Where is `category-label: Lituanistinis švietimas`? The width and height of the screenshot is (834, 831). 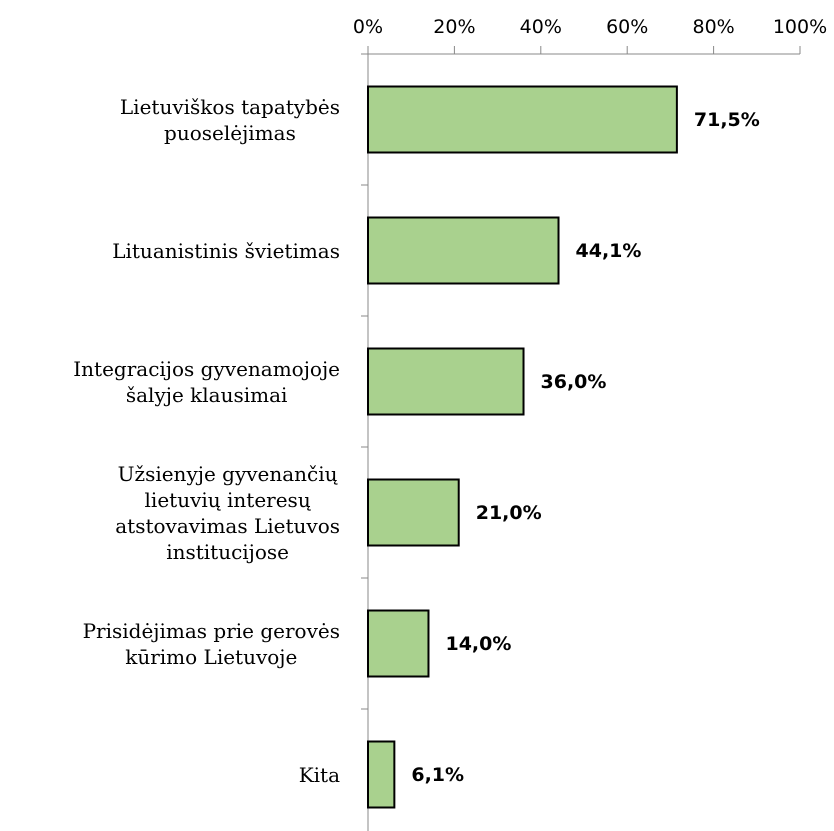 category-label: Lituanistinis švietimas is located at coordinates (226, 250).